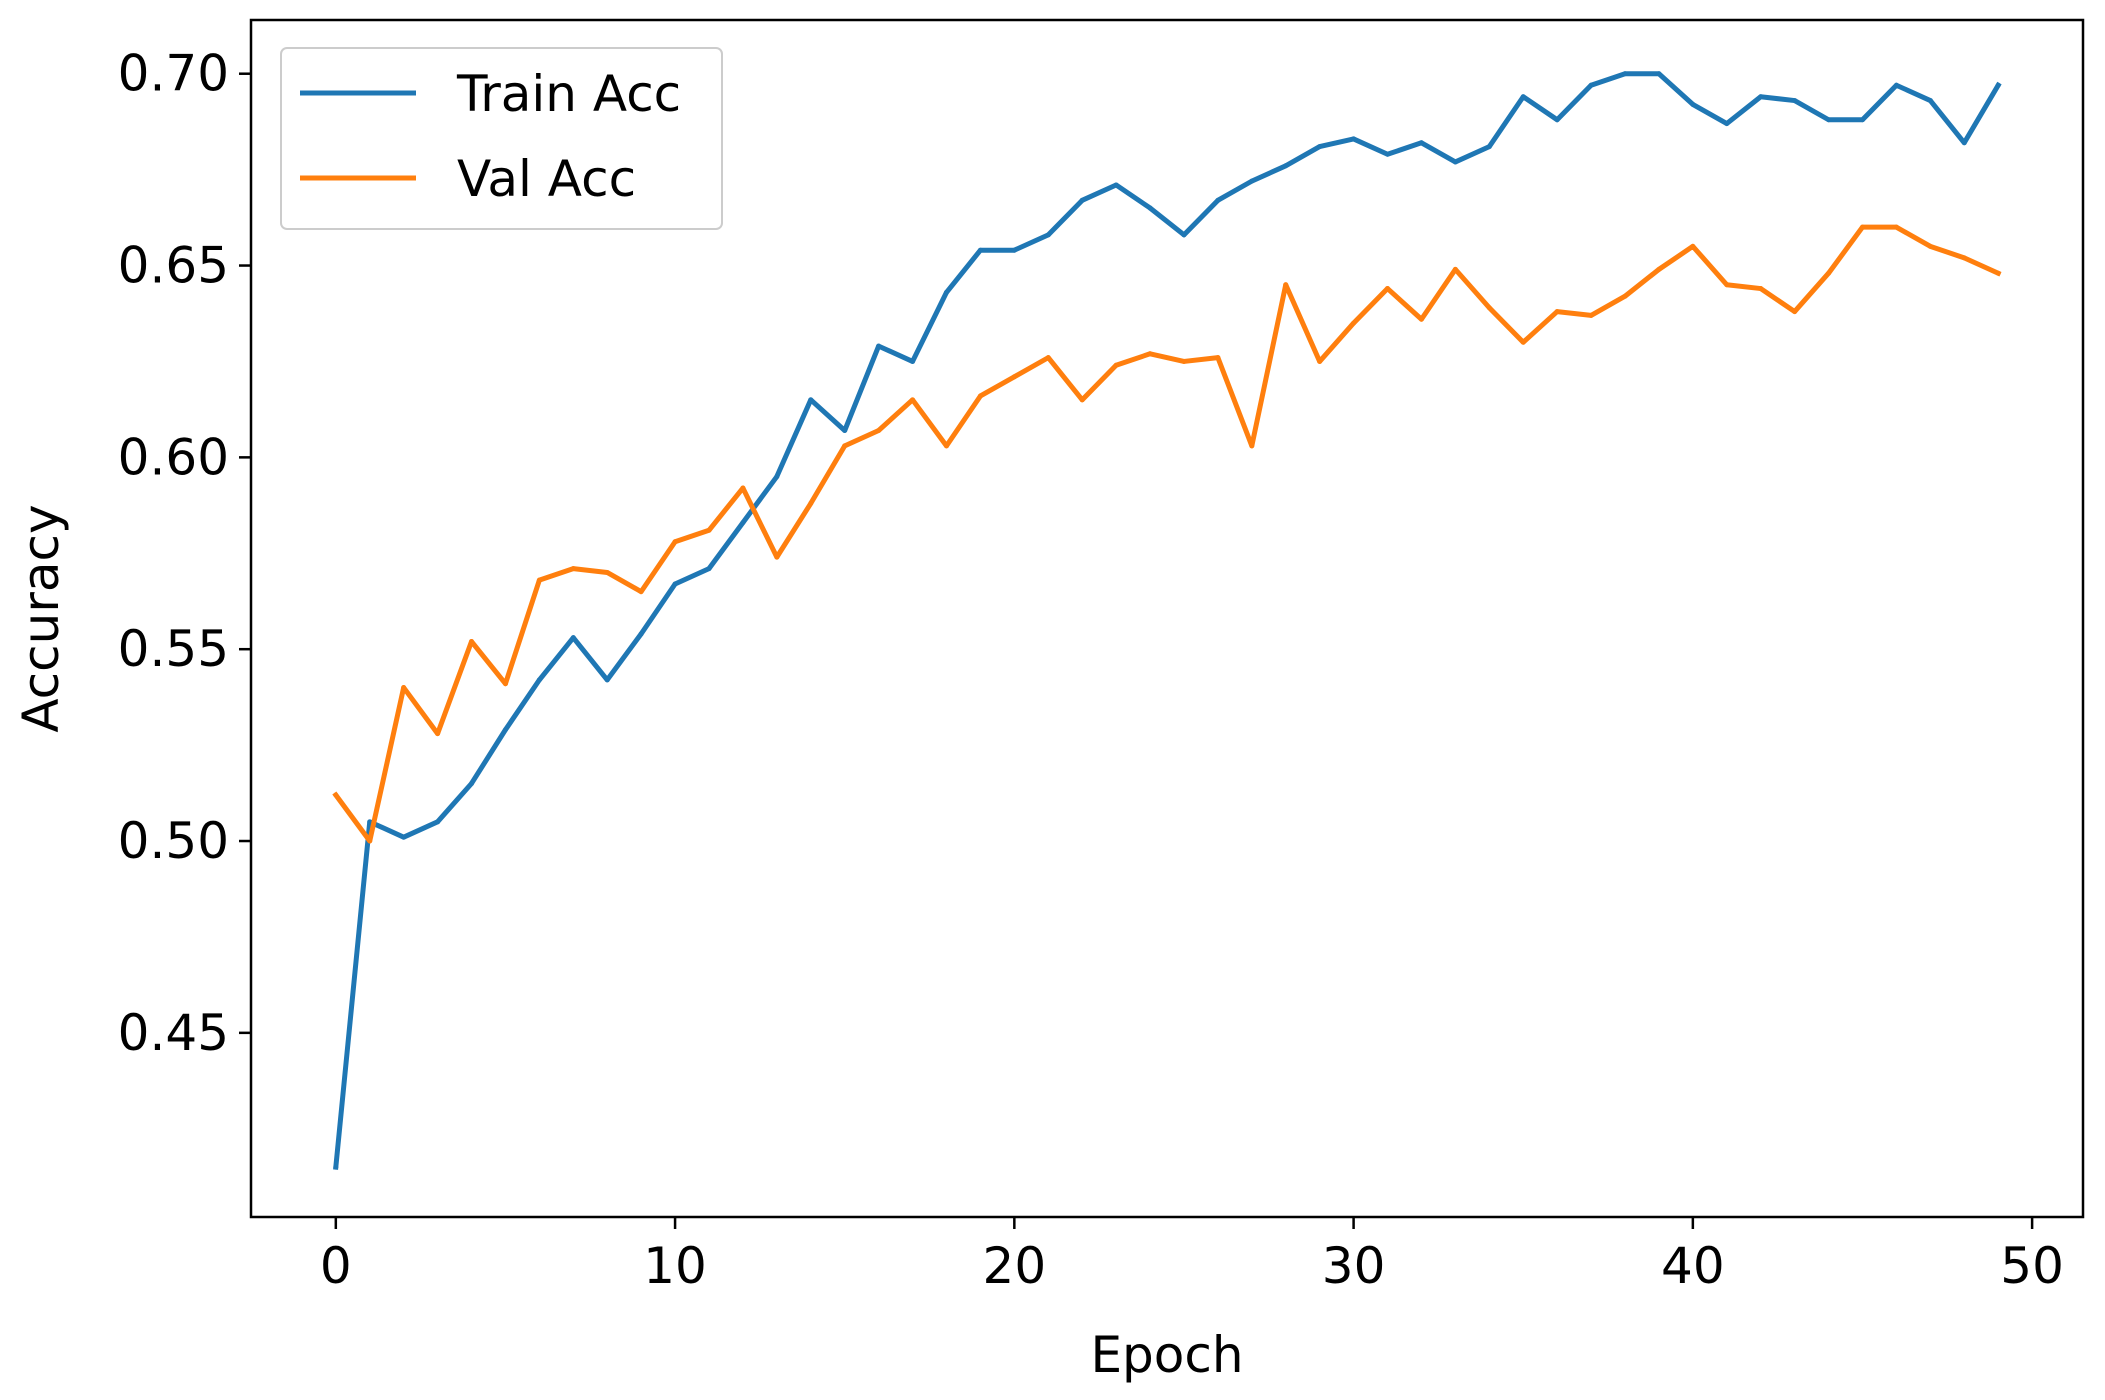  What do you see at coordinates (1354, 1266) in the screenshot?
I see `x-tick-label: 30` at bounding box center [1354, 1266].